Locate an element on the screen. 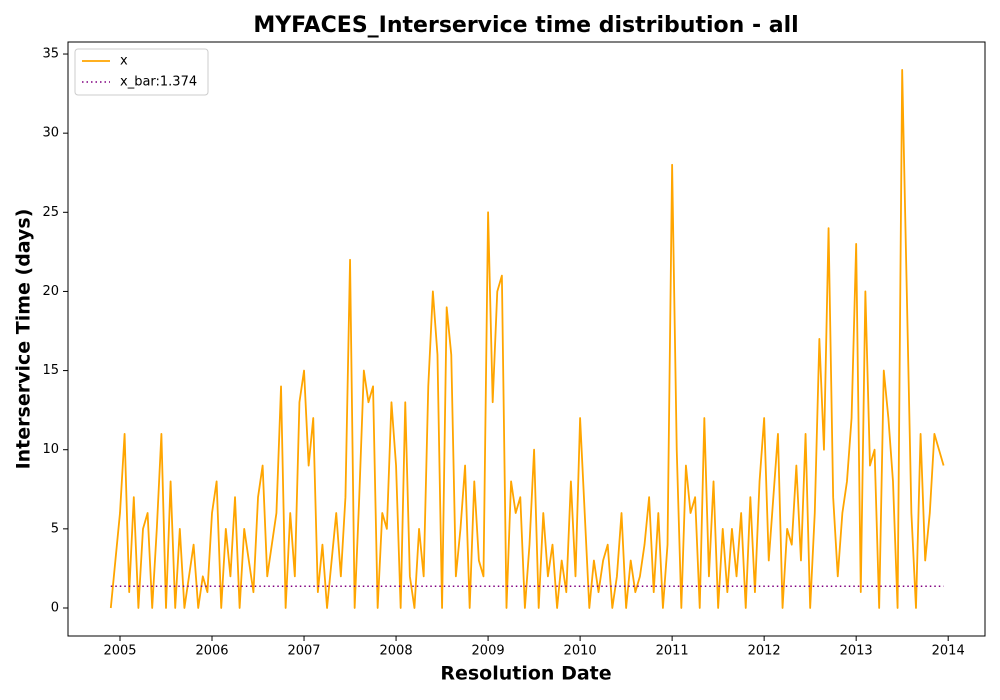 This screenshot has width=1000, height=700. legend-label: x is located at coordinates (124, 61).